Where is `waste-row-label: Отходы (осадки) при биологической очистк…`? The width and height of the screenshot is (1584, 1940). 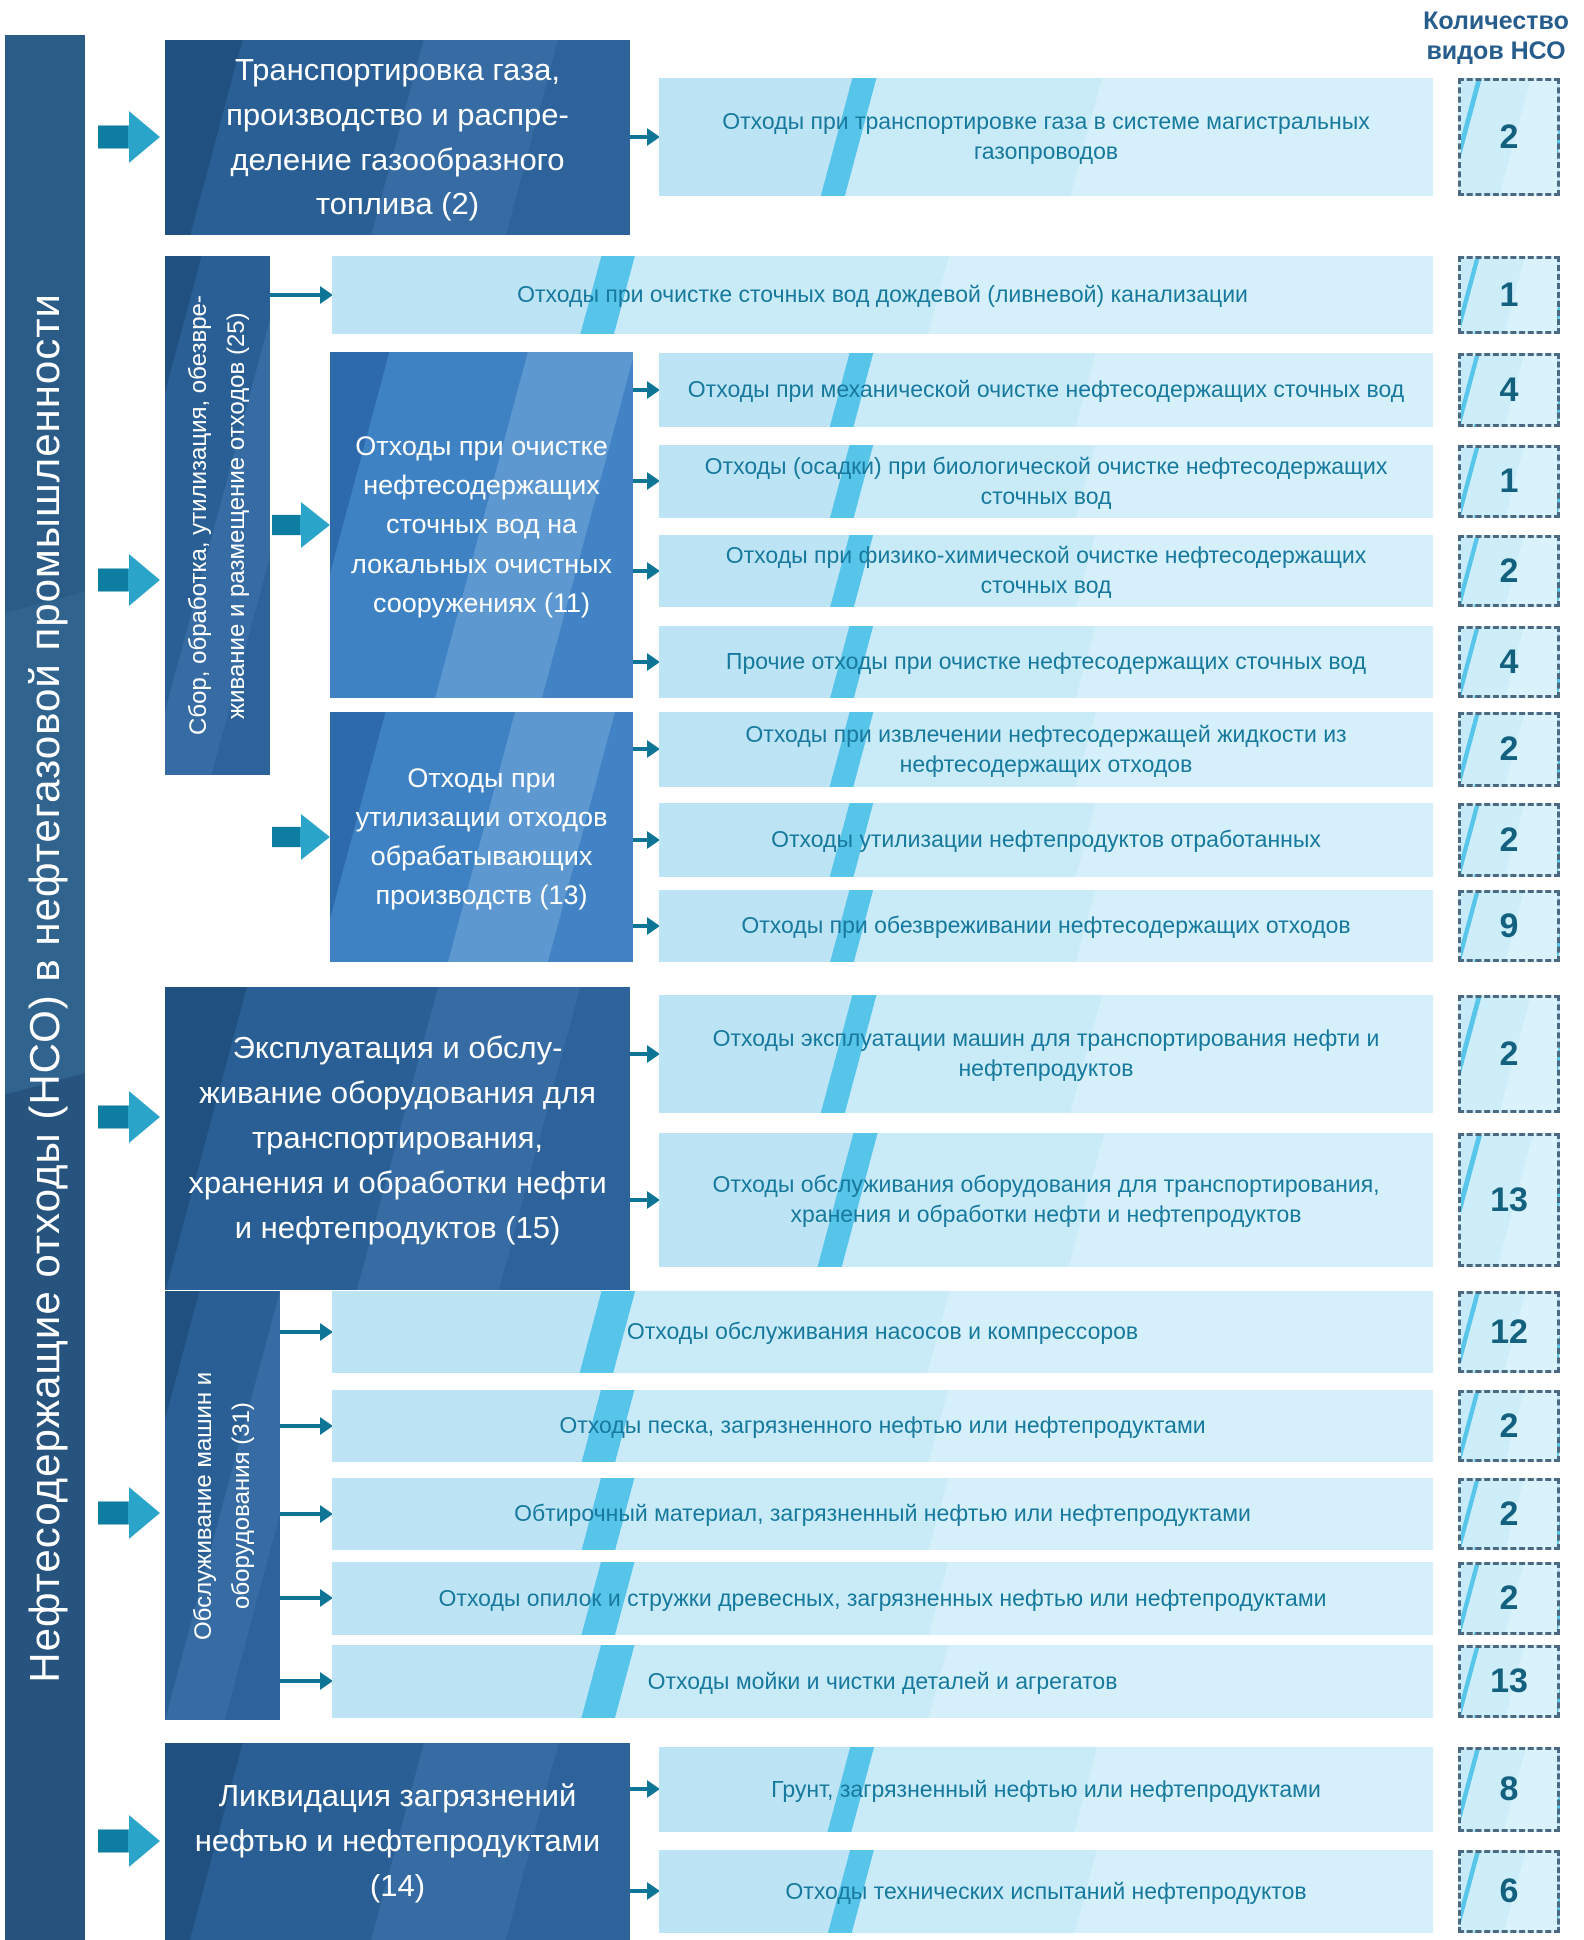
waste-row-label: Отходы (осадки) при биологической очистк… is located at coordinates (1046, 480).